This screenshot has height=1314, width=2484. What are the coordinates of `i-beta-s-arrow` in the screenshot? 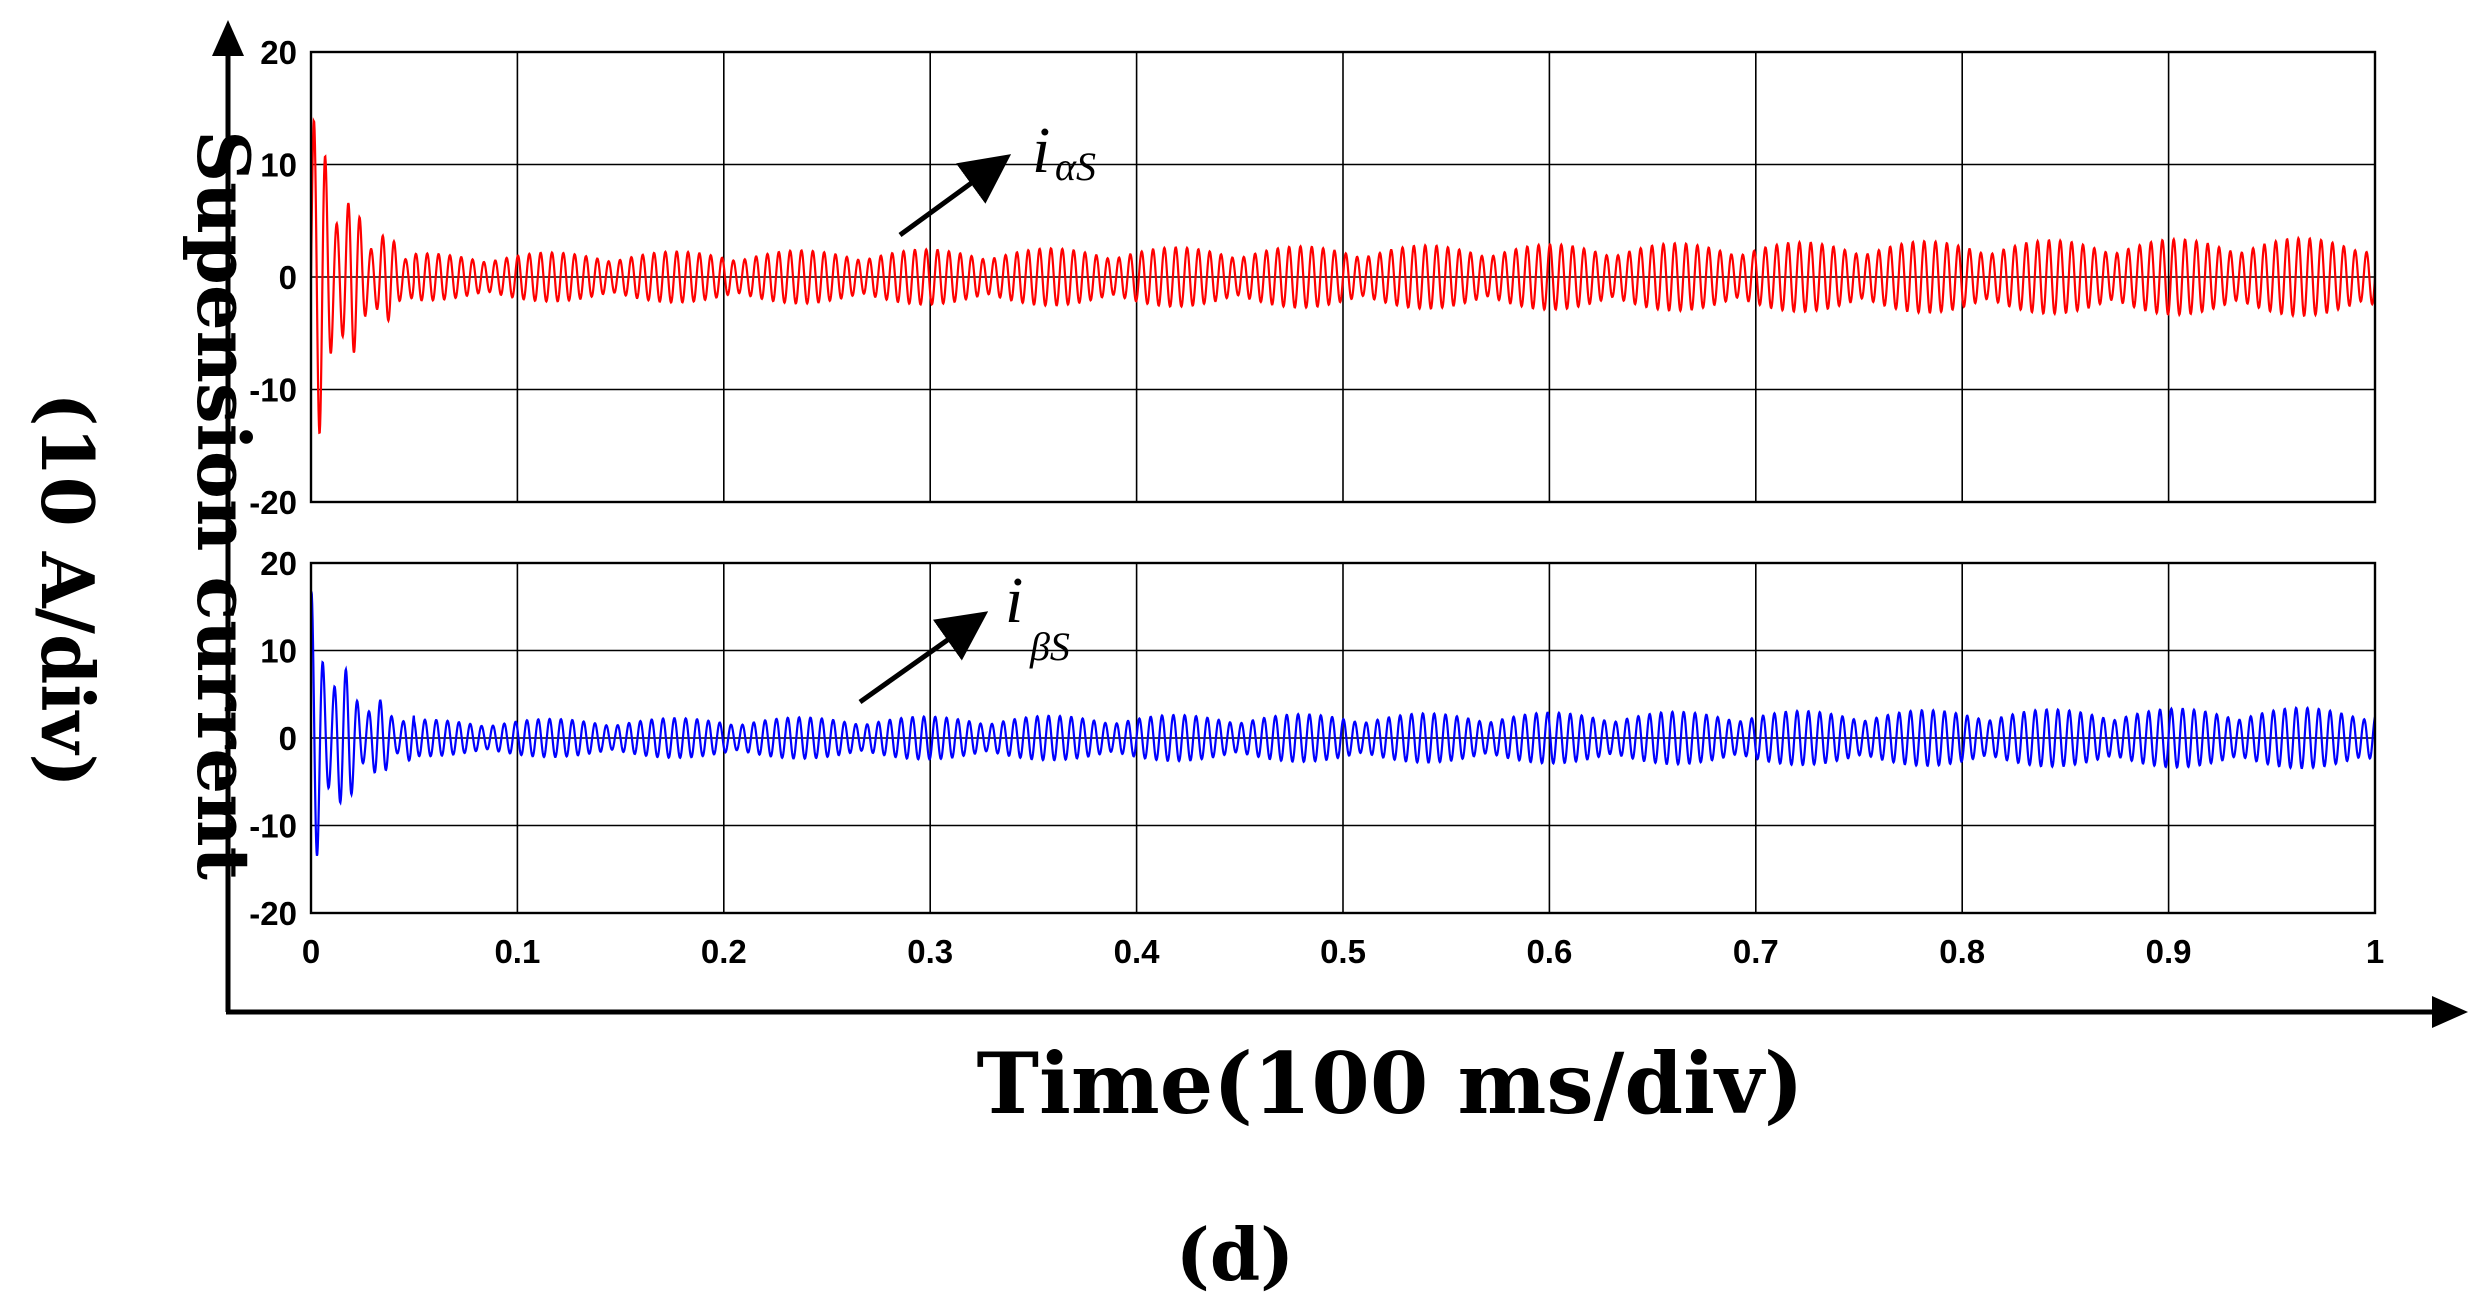 It's located at (923, 658).